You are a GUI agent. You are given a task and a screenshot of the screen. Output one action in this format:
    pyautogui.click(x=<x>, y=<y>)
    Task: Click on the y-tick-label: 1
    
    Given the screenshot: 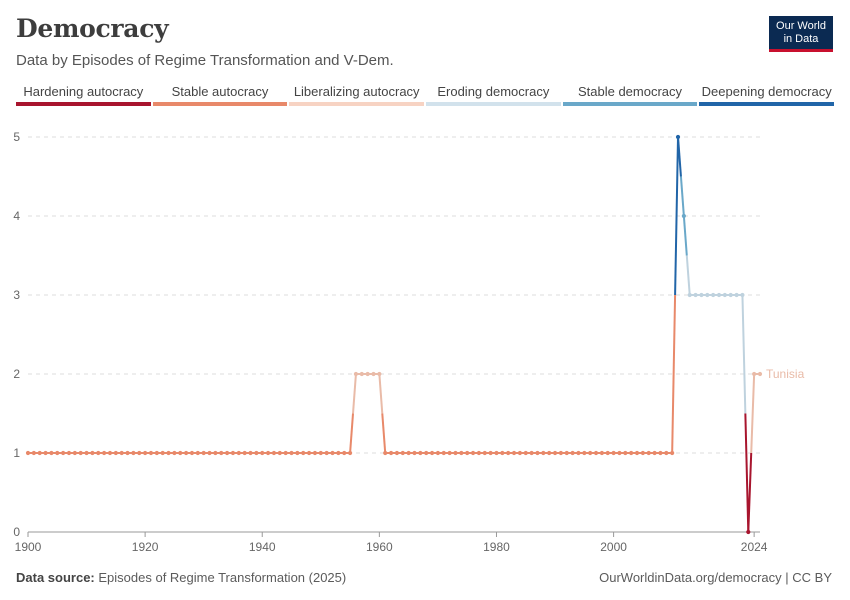 What is the action you would take?
    pyautogui.click(x=16, y=453)
    